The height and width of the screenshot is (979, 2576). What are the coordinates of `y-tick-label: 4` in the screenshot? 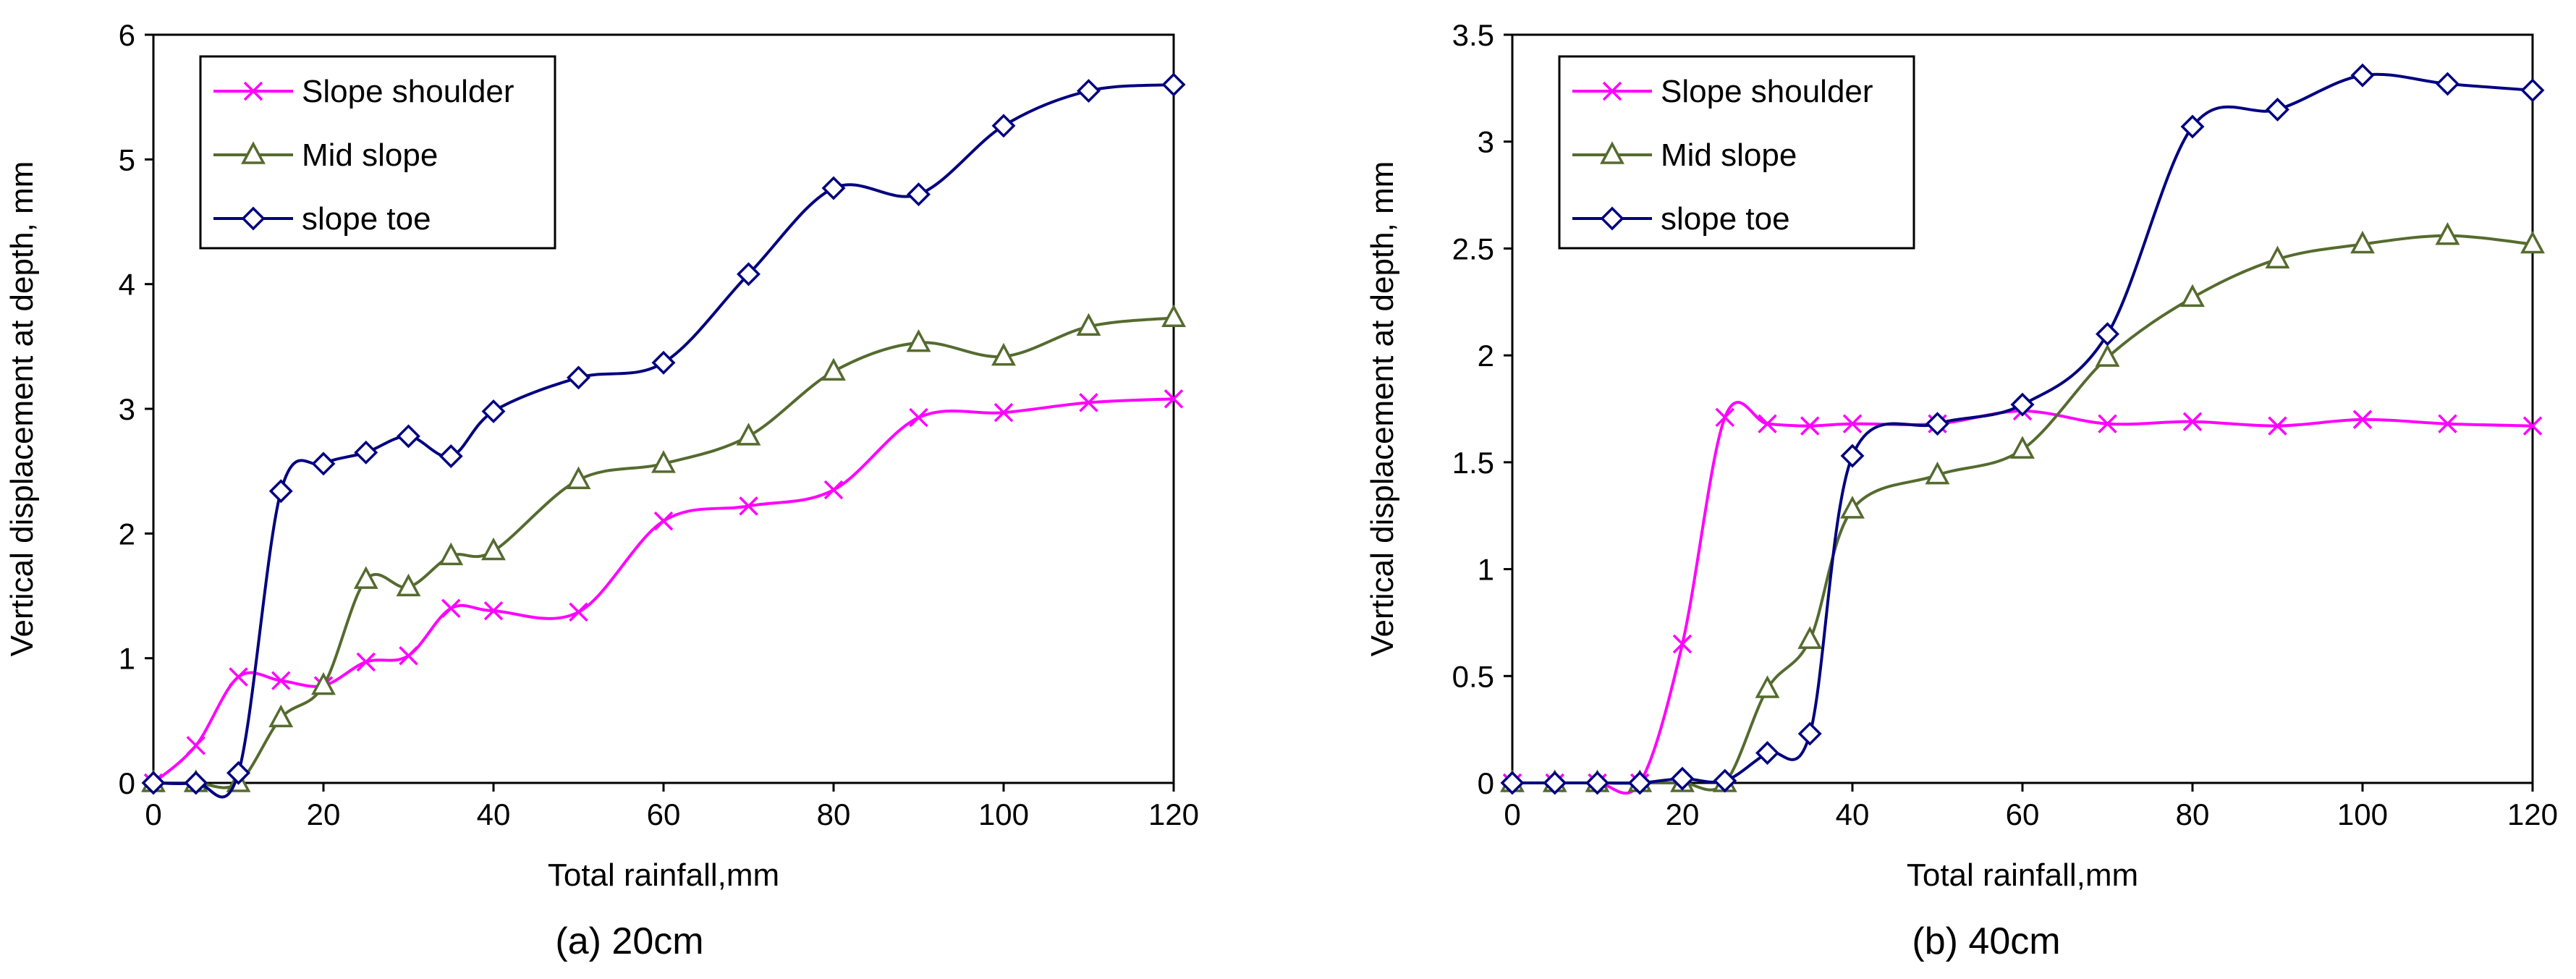 It's located at (127, 285).